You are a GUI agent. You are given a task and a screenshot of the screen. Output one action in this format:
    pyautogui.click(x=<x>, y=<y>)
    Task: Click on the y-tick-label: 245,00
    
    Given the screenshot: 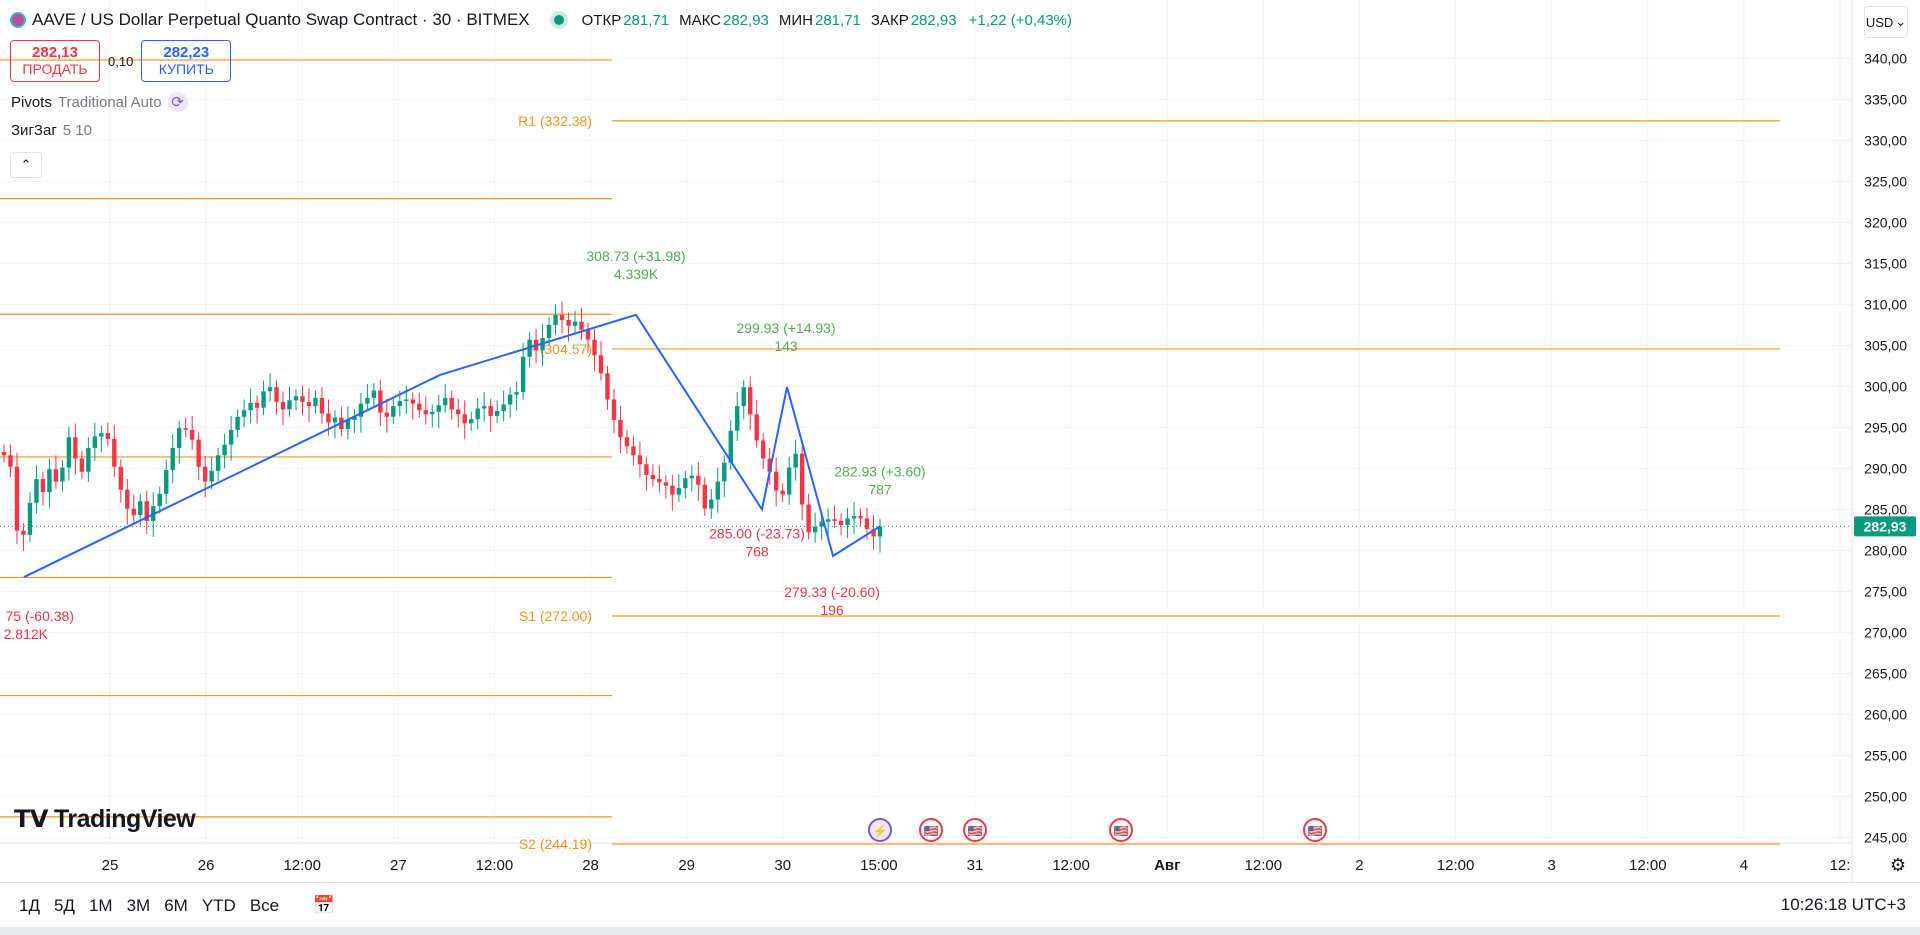 What is the action you would take?
    pyautogui.click(x=1885, y=837)
    